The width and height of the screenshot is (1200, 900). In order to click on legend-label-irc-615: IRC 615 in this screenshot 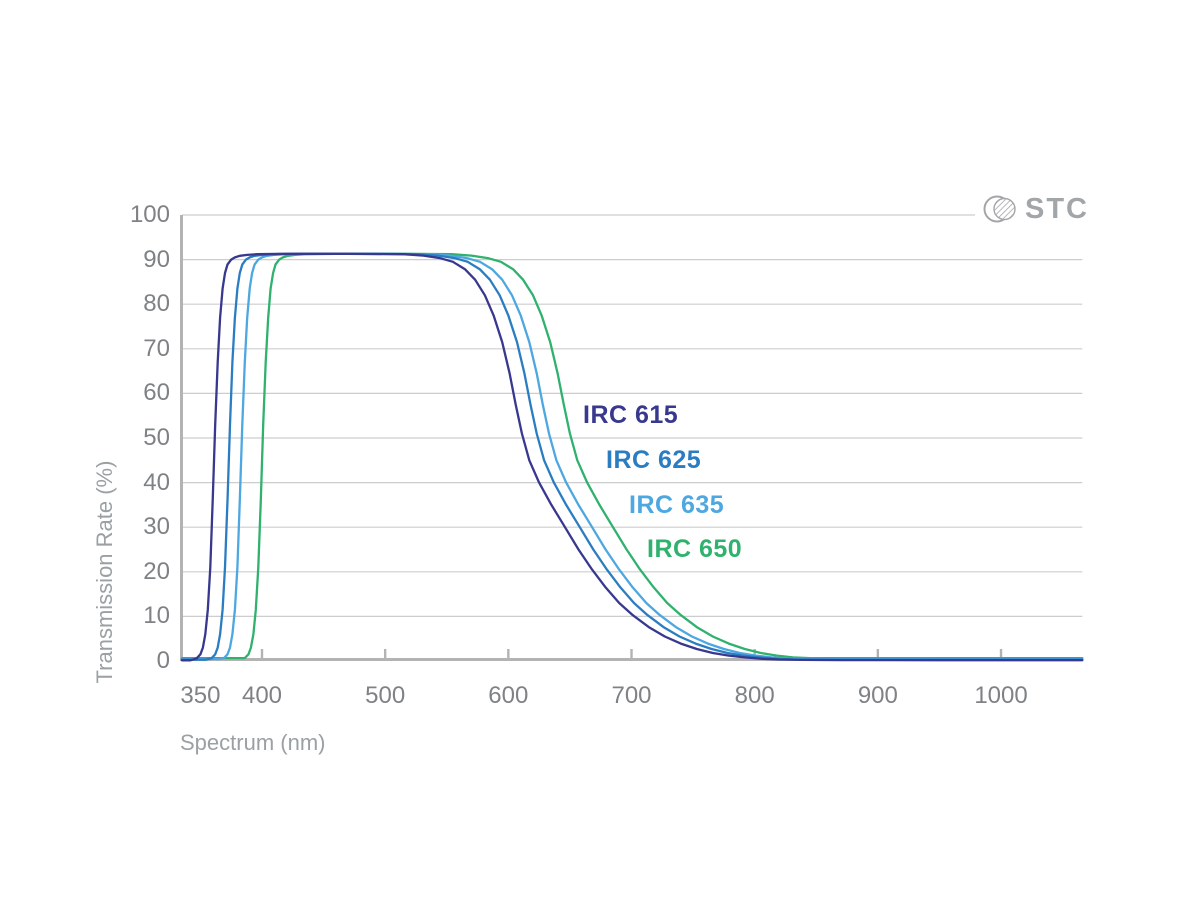, I will do `click(631, 415)`.